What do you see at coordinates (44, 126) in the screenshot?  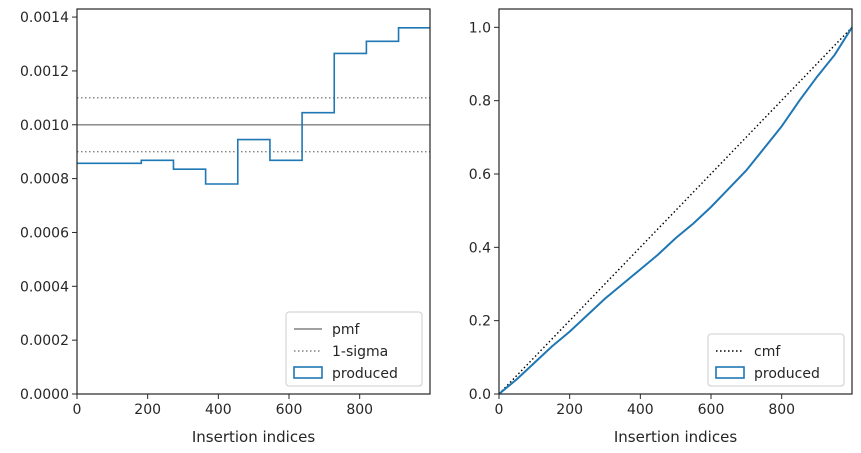 I see `left-panel-y-tick-label: 0.0010` at bounding box center [44, 126].